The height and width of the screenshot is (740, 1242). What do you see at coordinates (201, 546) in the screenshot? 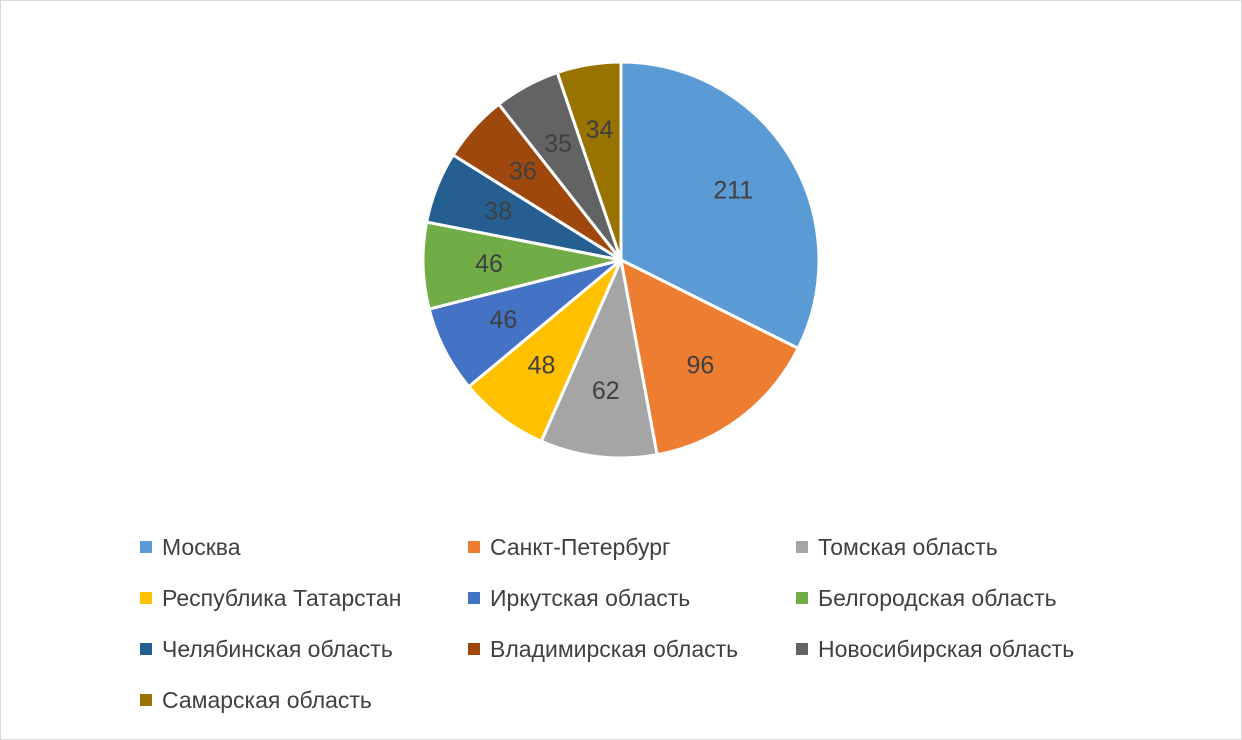
I see `legend-label: Москва` at bounding box center [201, 546].